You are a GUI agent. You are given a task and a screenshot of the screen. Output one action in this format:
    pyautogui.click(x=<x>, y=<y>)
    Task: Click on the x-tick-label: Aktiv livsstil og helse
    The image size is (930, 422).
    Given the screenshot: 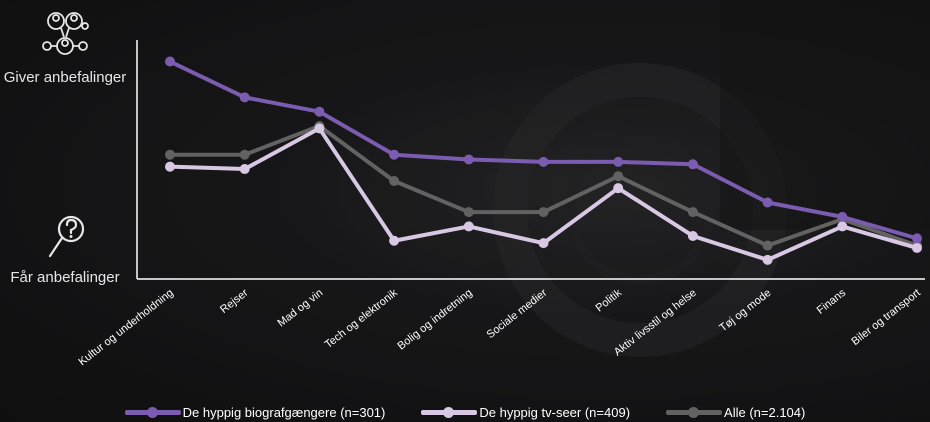 What is the action you would take?
    pyautogui.click(x=655, y=323)
    